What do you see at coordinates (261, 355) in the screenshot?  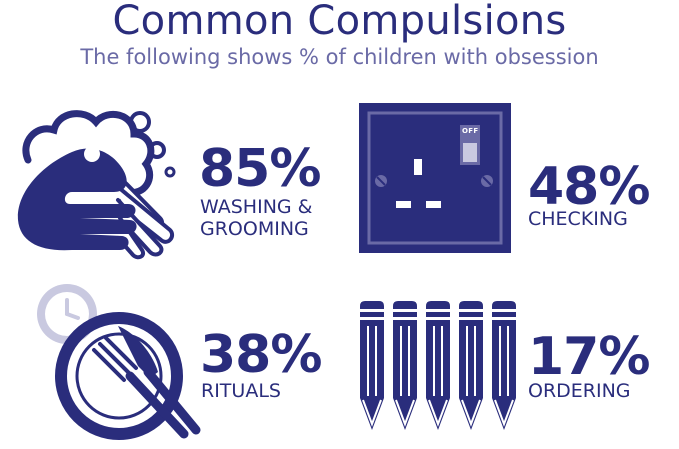 I see `rituals-percent: 38%` at bounding box center [261, 355].